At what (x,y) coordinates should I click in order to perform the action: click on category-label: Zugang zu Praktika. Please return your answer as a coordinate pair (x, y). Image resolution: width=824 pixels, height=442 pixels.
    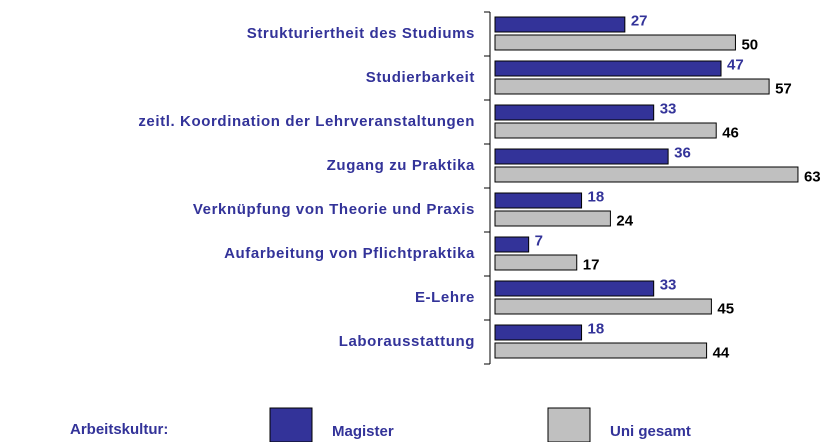
    Looking at the image, I should click on (401, 165).